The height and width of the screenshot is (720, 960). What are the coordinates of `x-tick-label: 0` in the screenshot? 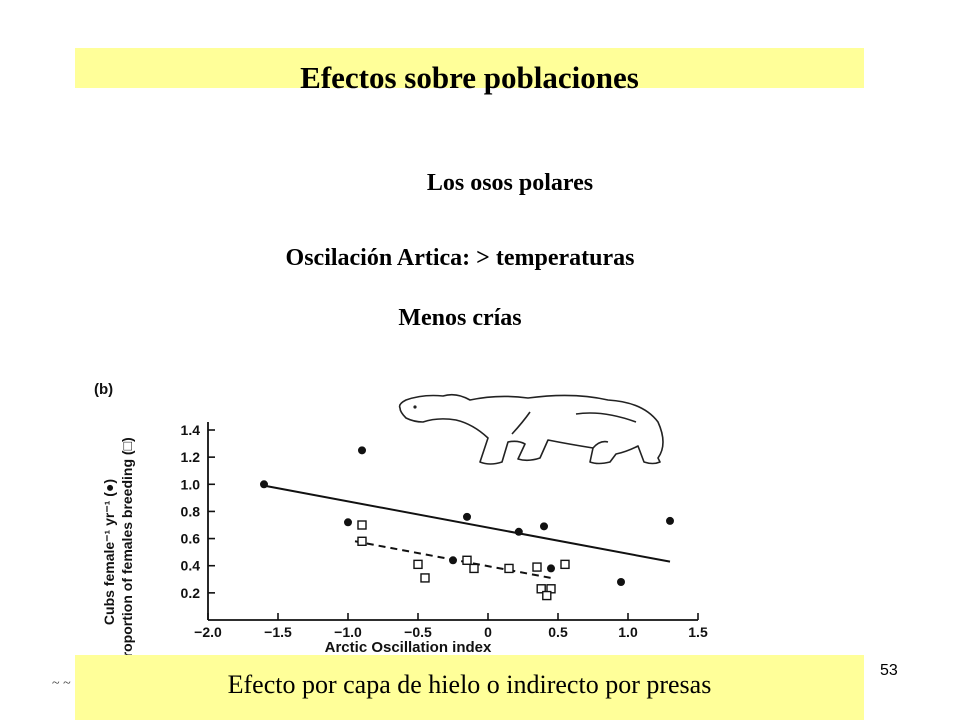 It's located at (488, 632).